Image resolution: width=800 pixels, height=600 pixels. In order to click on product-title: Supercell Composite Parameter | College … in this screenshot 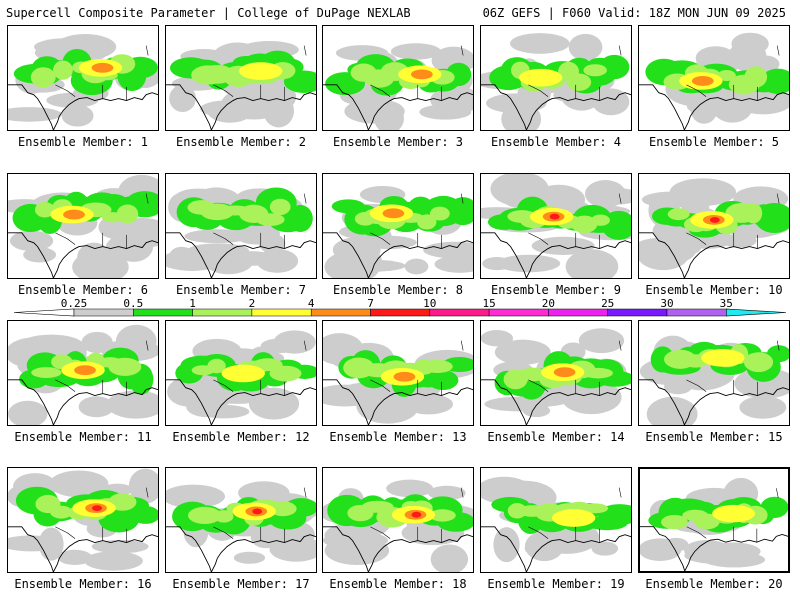, I will do `click(208, 13)`.